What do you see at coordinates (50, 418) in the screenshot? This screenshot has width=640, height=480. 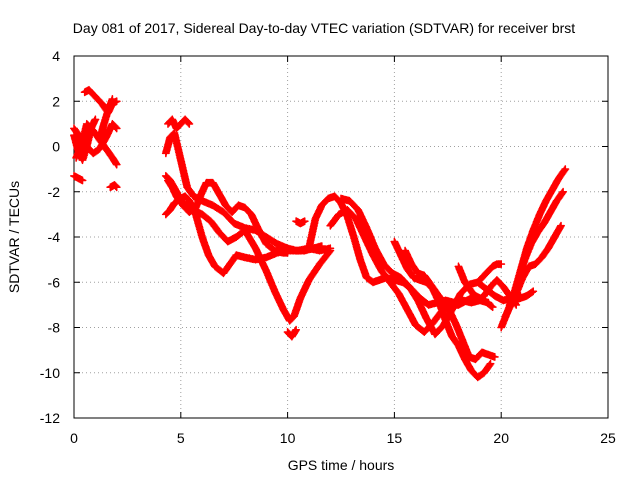 I see `y-tick-label: -12` at bounding box center [50, 418].